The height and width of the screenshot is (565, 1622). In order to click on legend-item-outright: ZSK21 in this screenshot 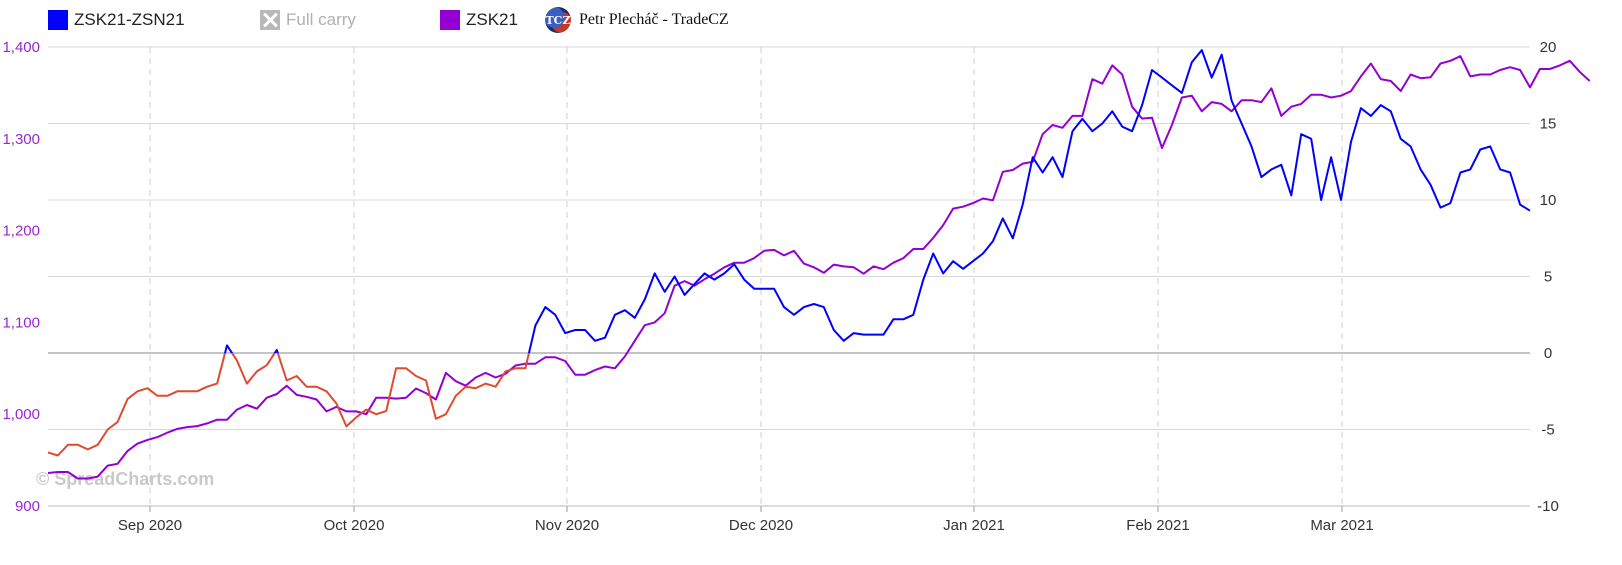, I will do `click(479, 20)`.